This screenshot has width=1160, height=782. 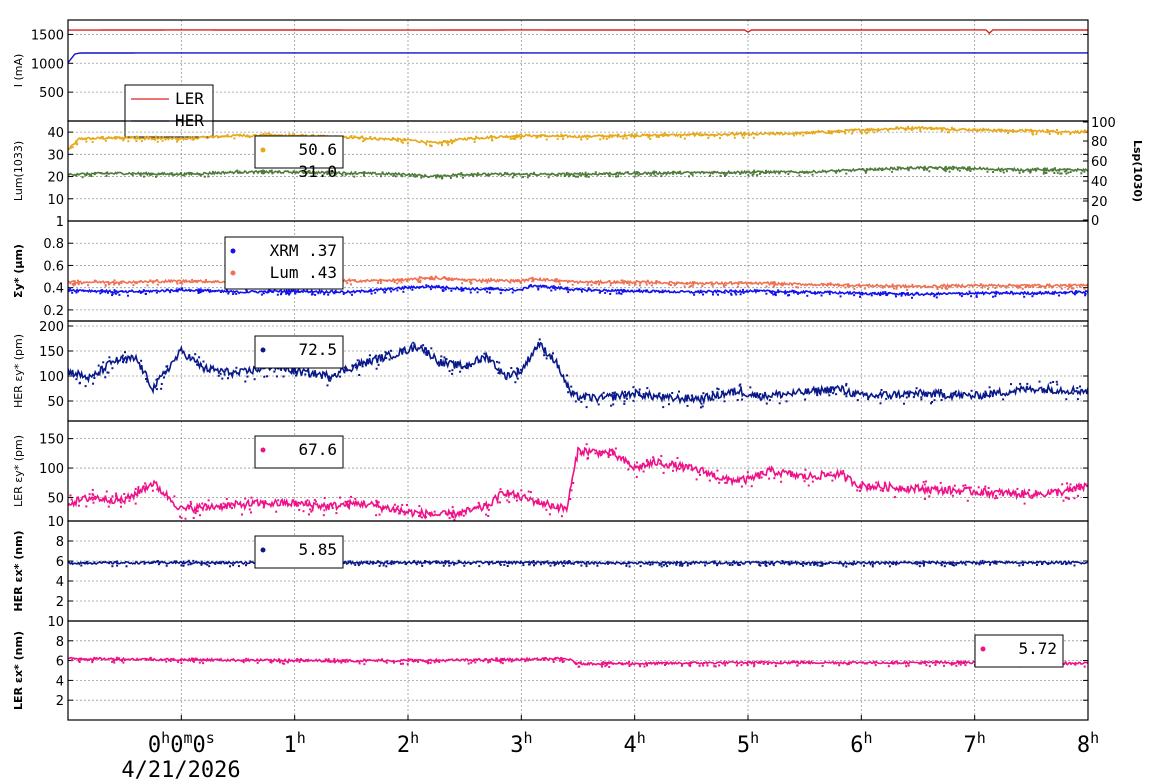 What do you see at coordinates (578, 70) in the screenshot?
I see `panel-frame` at bounding box center [578, 70].